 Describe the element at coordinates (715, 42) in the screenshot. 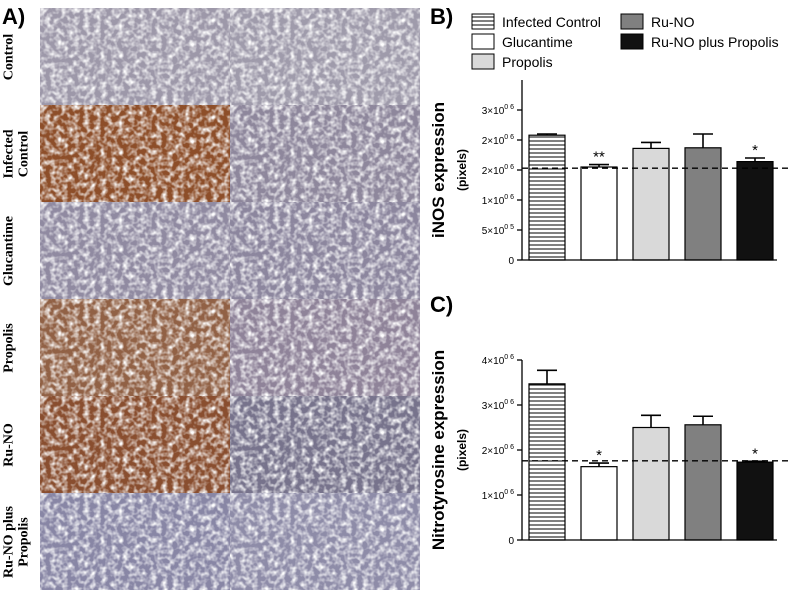

I see `legend-label: Ru-NO plus Propolis` at that location.